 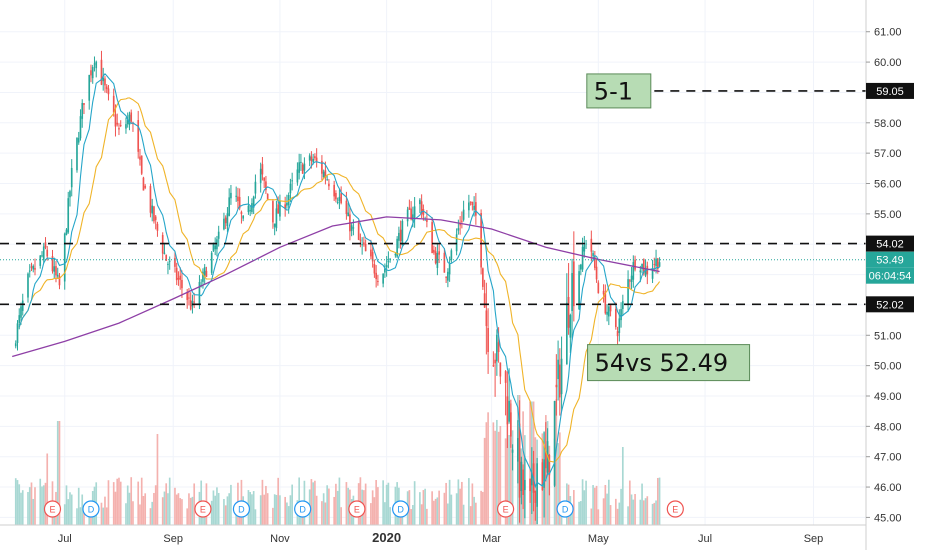 What do you see at coordinates (669, 363) in the screenshot?
I see `annotation-box` at bounding box center [669, 363].